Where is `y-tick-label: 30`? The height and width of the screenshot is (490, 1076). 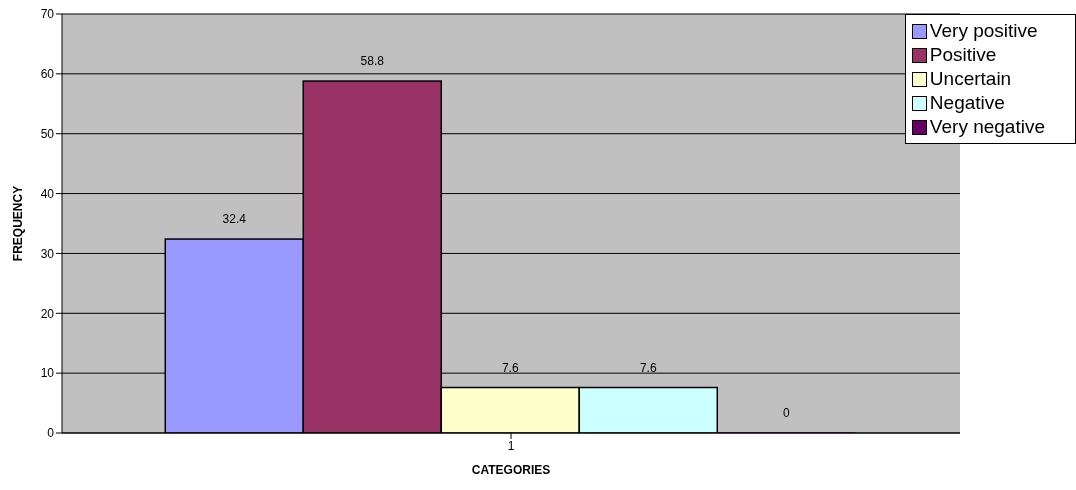 y-tick-label: 30 is located at coordinates (47, 253).